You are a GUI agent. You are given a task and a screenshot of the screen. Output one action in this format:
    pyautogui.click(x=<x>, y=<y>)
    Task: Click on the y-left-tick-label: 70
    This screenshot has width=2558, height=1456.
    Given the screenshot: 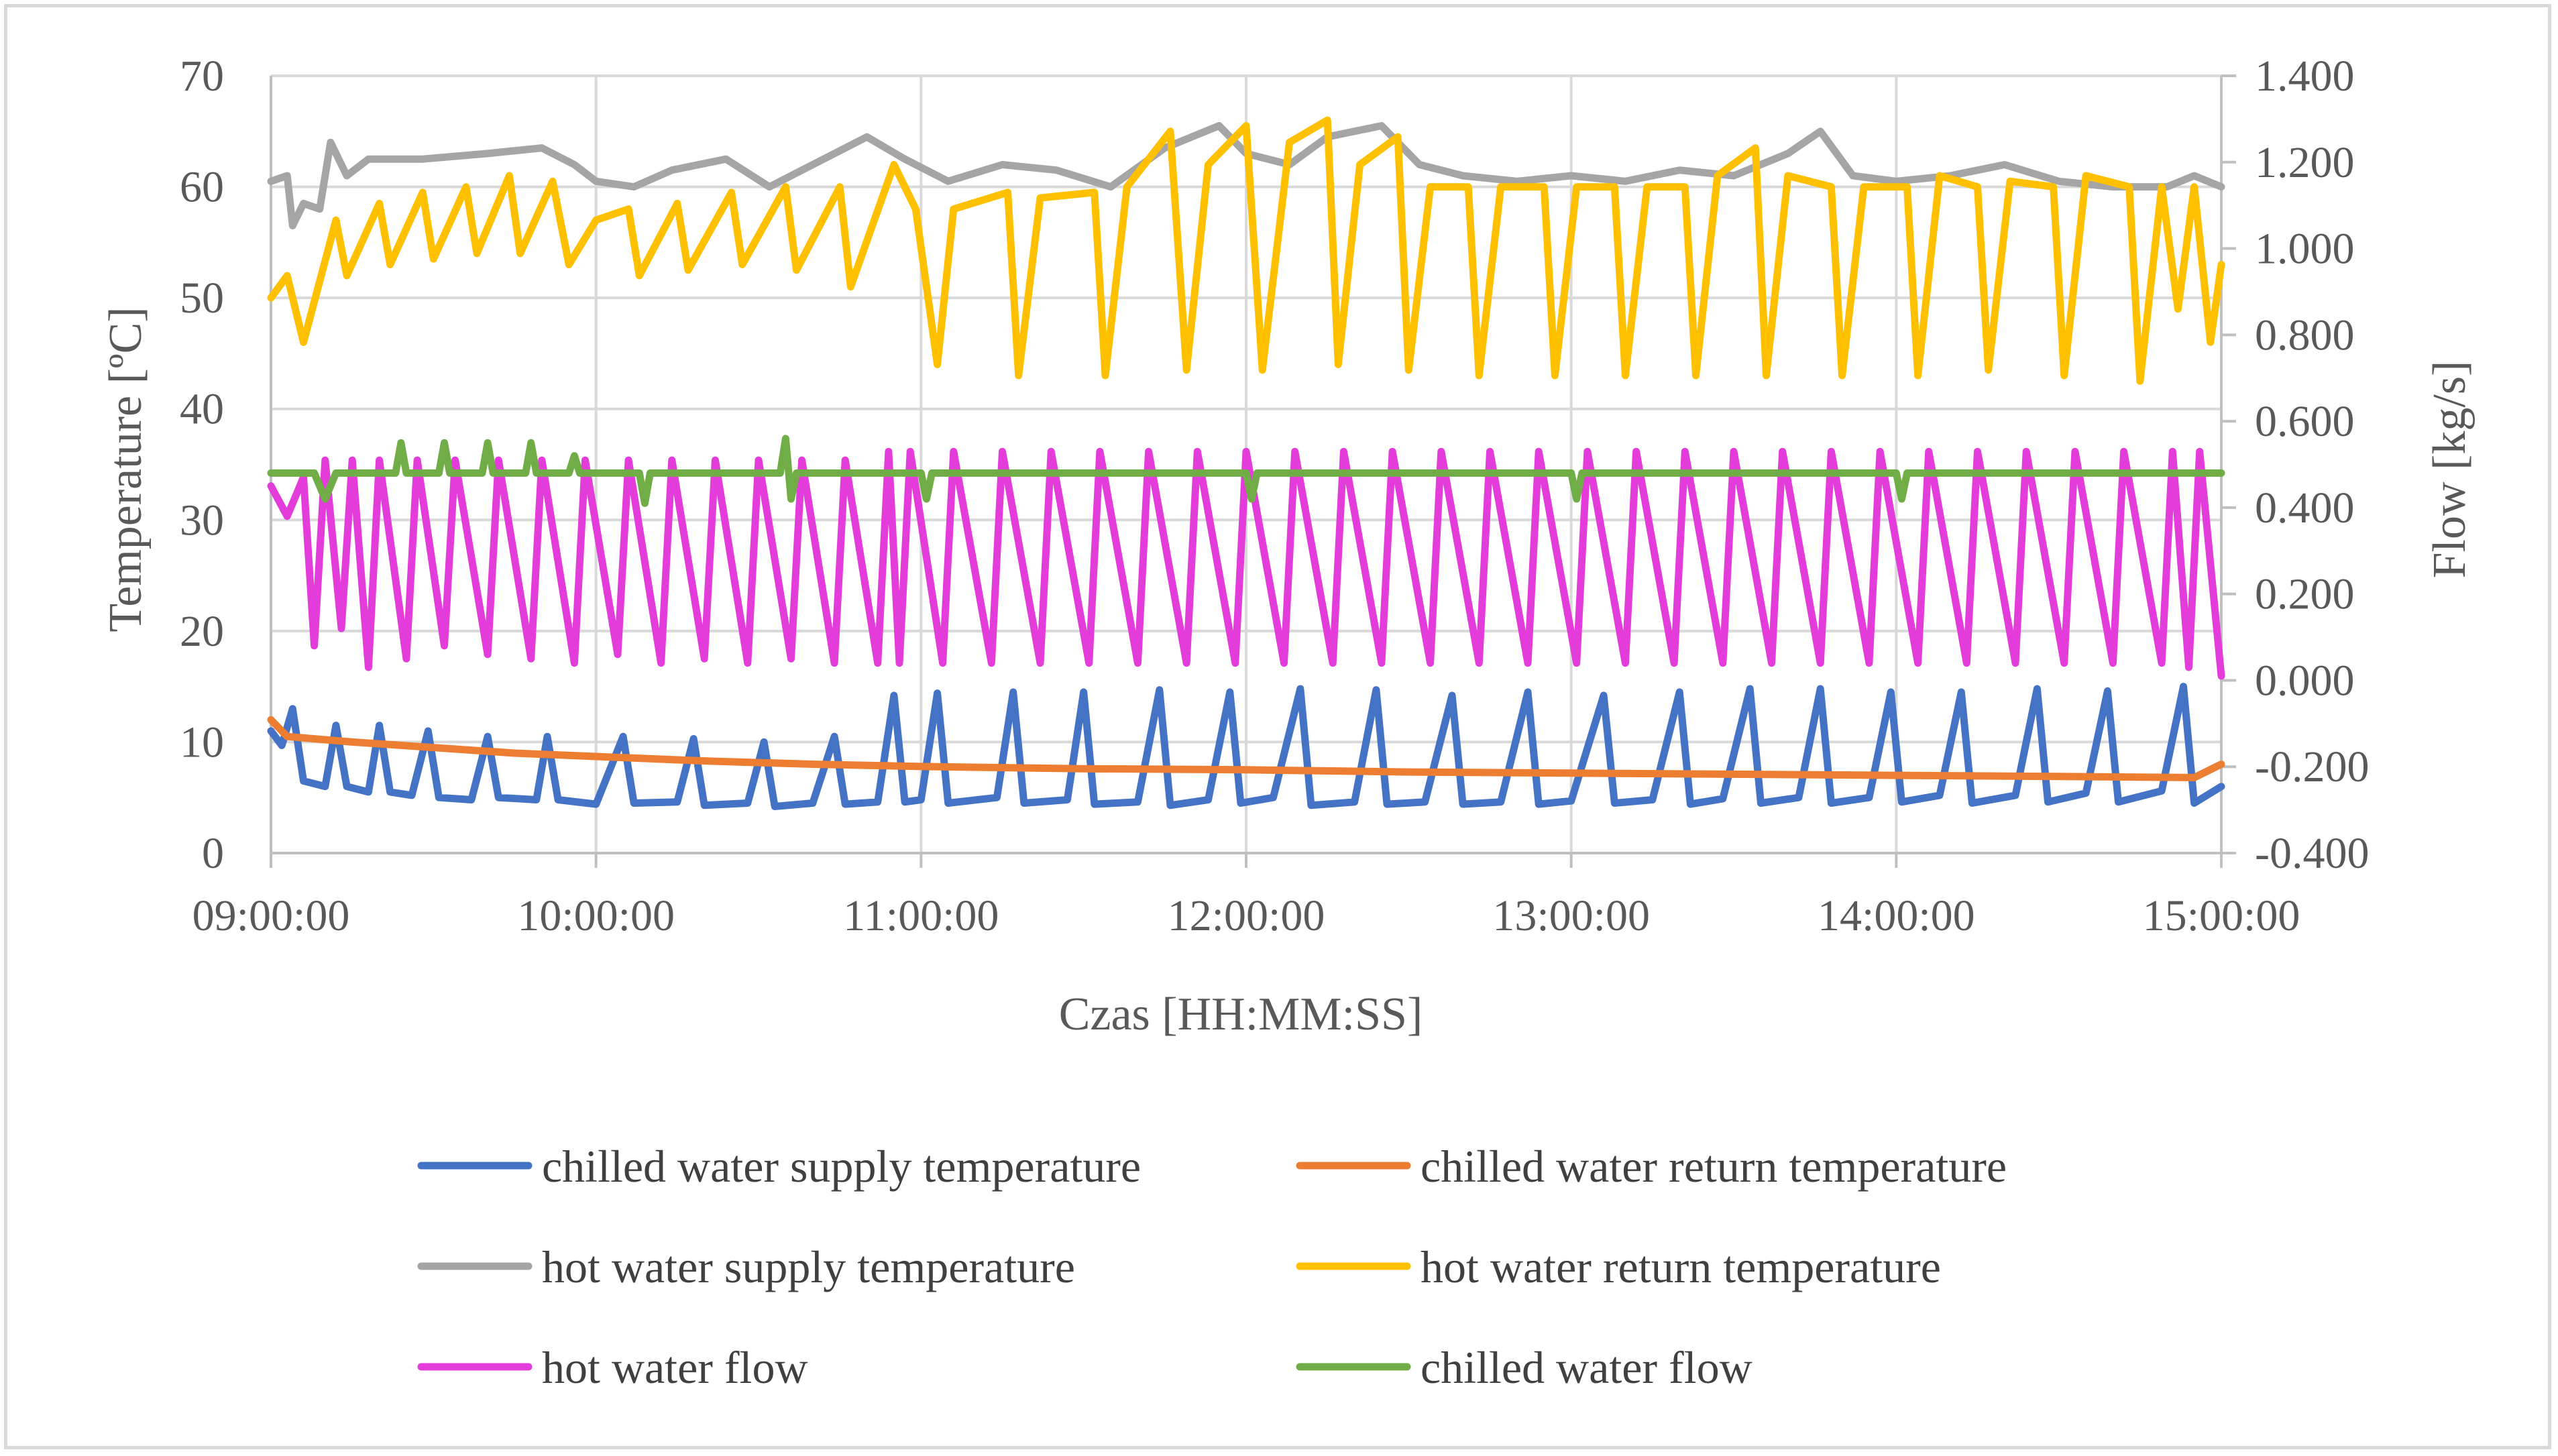 What is the action you would take?
    pyautogui.click(x=202, y=76)
    